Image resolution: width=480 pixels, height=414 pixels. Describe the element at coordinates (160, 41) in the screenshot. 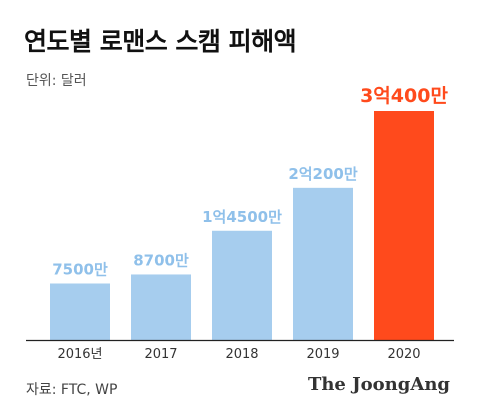

I see `chart-title: 연도별 로맨스 스캠 피해액` at that location.